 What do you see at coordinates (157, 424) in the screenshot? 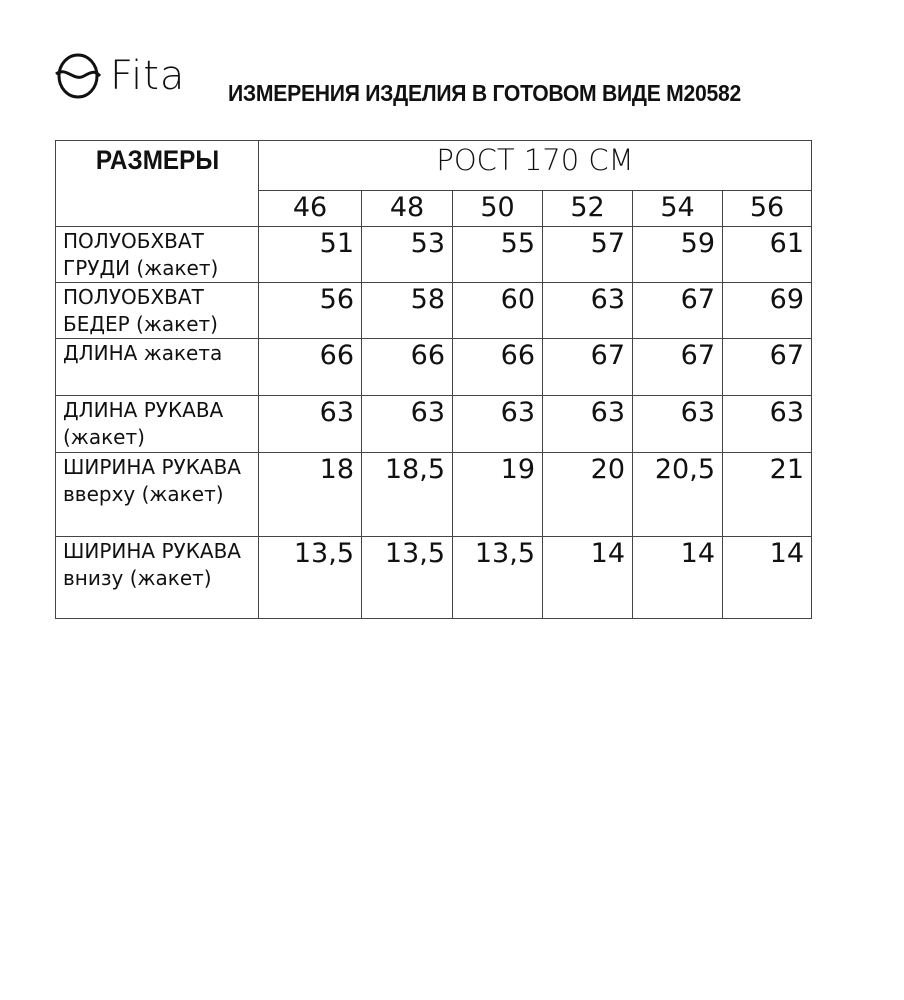
I see `row-label: ДЛИНА РУКАВА (жакет)` at bounding box center [157, 424].